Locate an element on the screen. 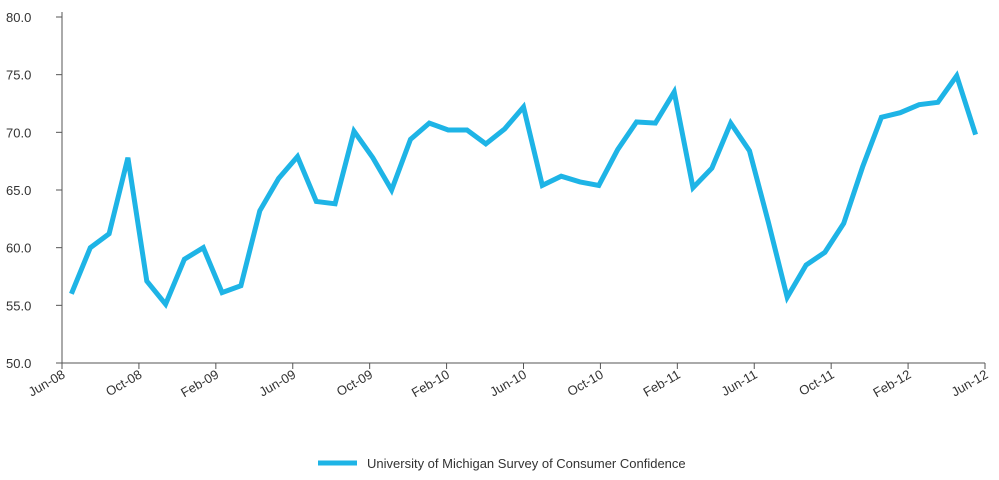 This screenshot has width=999, height=480. x-tick-label: Feb-10 is located at coordinates (430, 384).